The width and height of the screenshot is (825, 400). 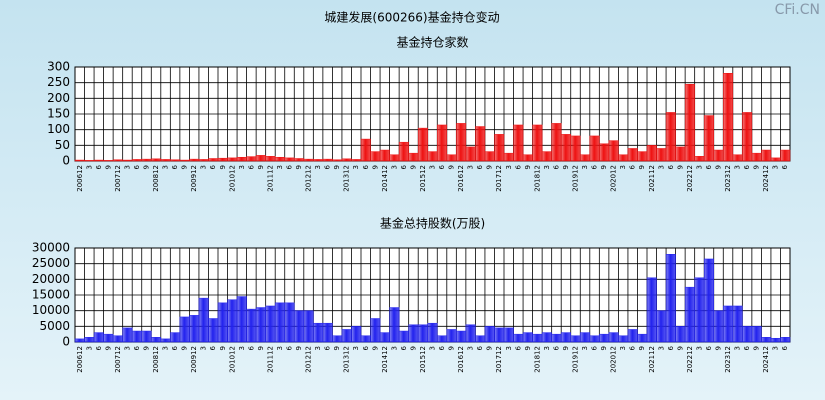 What do you see at coordinates (80, 359) in the screenshot?
I see `x-tick-label: 200612` at bounding box center [80, 359].